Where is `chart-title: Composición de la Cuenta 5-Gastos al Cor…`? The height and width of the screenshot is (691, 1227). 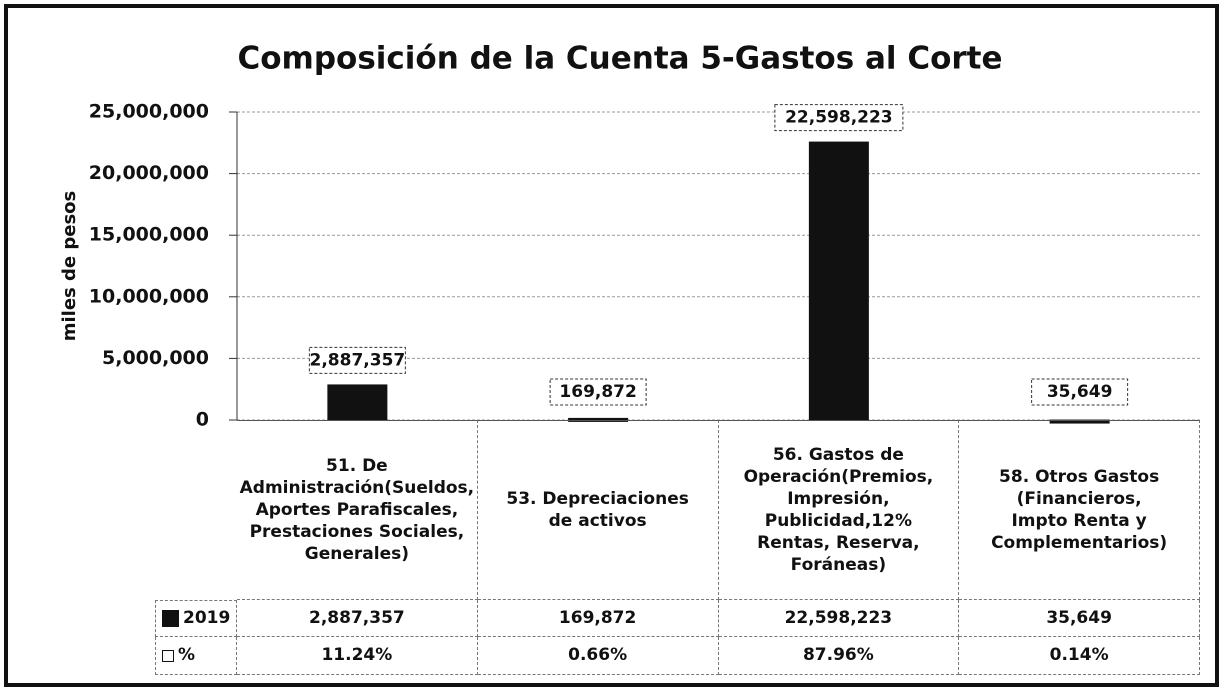 chart-title: Composición de la Cuenta 5-Gastos al Cor… is located at coordinates (620, 59).